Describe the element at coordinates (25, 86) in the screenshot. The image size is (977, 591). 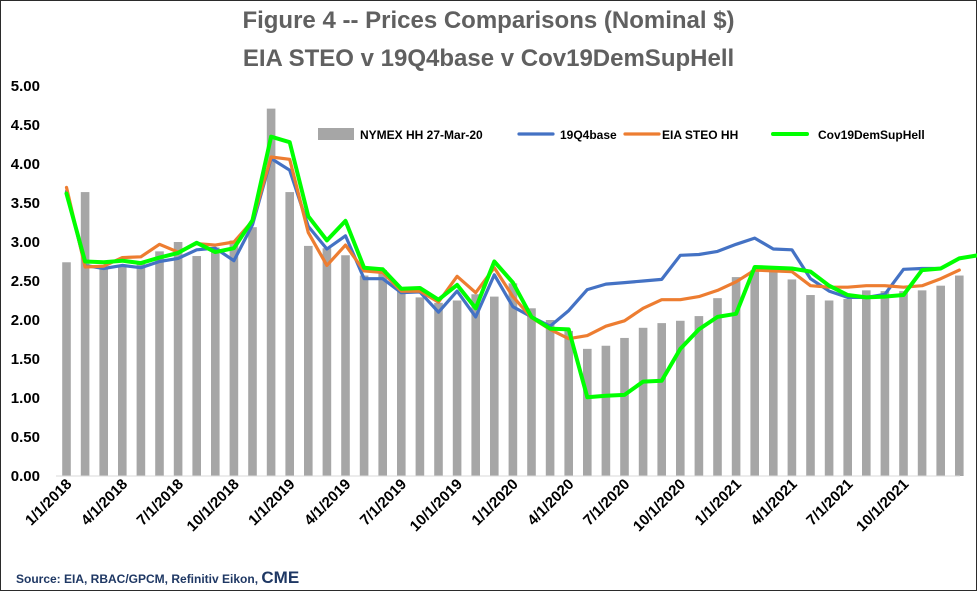
I see `y-tick-label: 5.00` at that location.